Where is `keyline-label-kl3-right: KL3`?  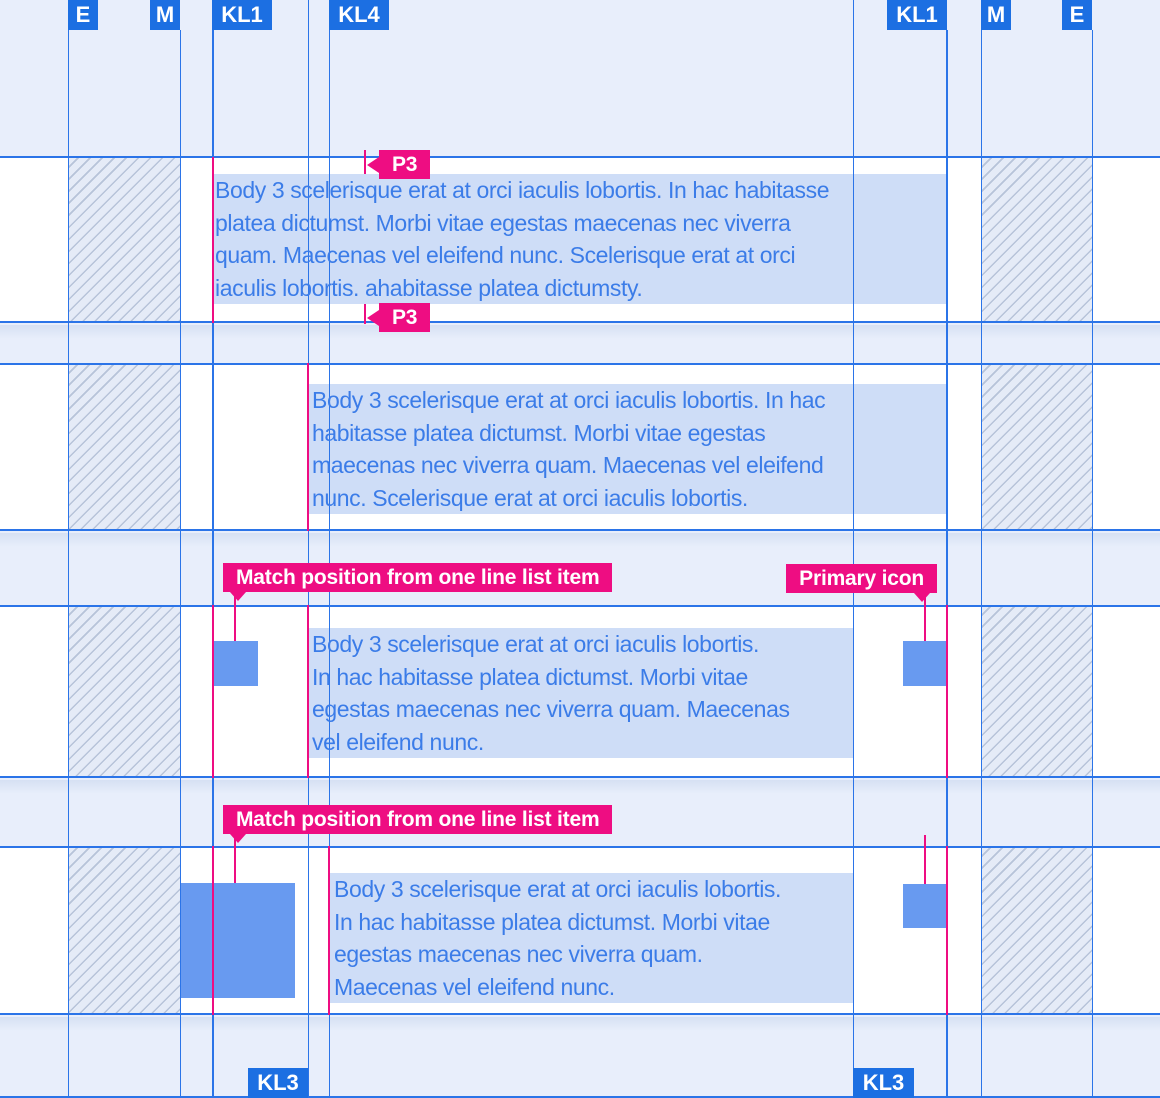
keyline-label-kl3-right: KL3 is located at coordinates (883, 1083).